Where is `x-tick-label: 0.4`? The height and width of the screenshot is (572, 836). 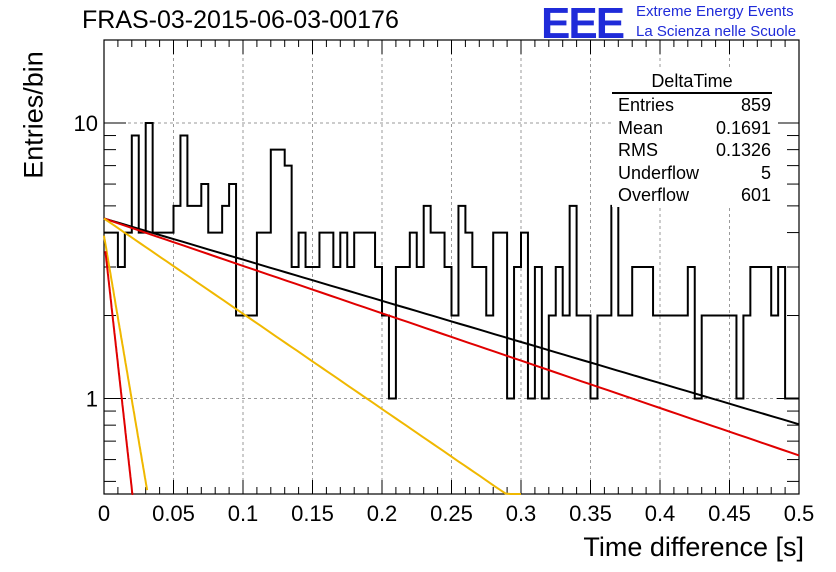
x-tick-label: 0.4 is located at coordinates (660, 513).